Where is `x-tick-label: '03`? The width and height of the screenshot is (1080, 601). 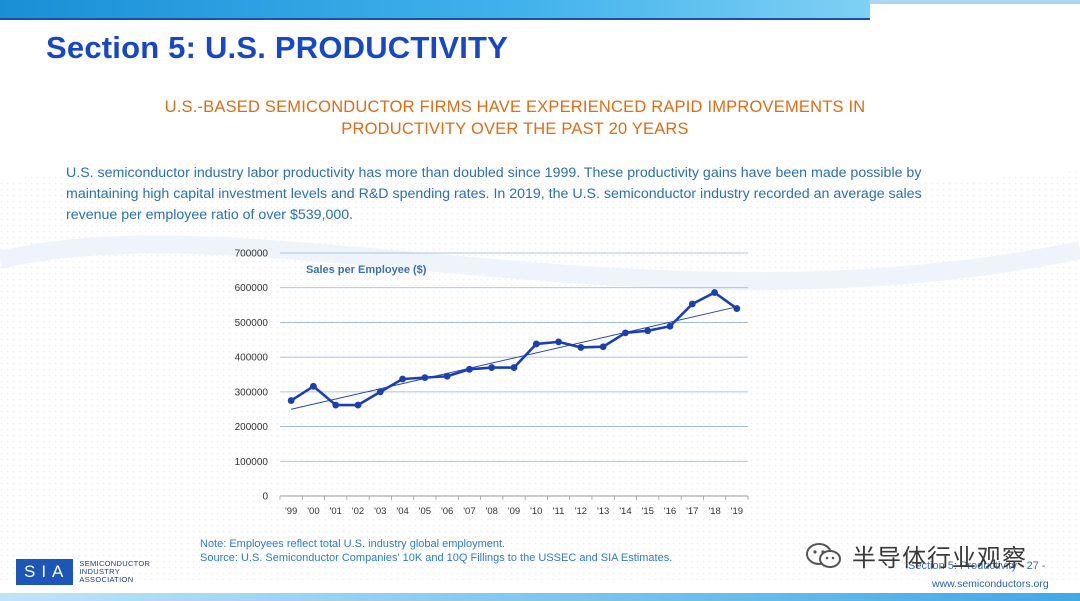 x-tick-label: '03 is located at coordinates (380, 511).